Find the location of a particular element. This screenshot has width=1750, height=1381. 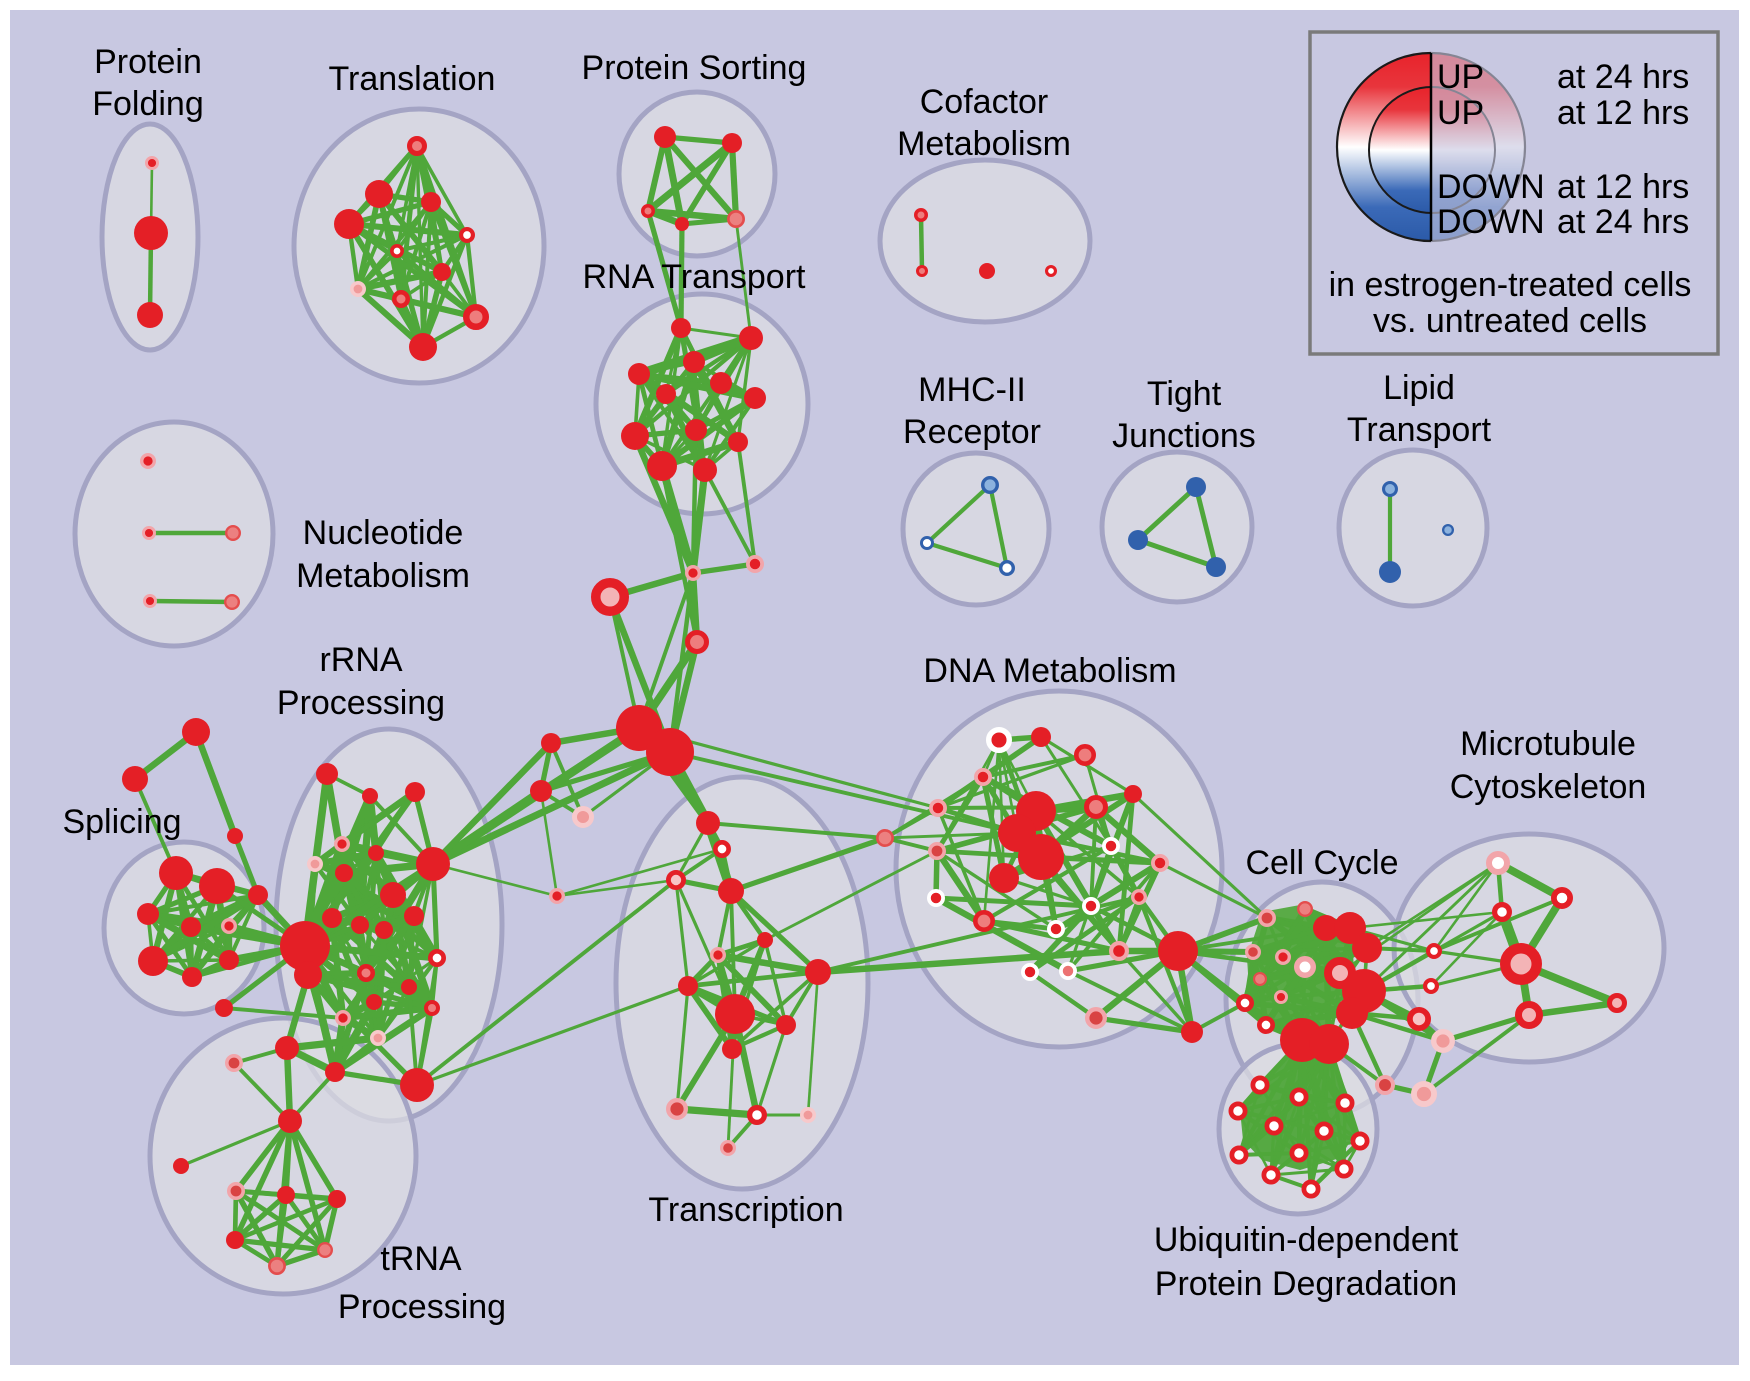

svg-text: Protein is located at coordinates (148, 62).